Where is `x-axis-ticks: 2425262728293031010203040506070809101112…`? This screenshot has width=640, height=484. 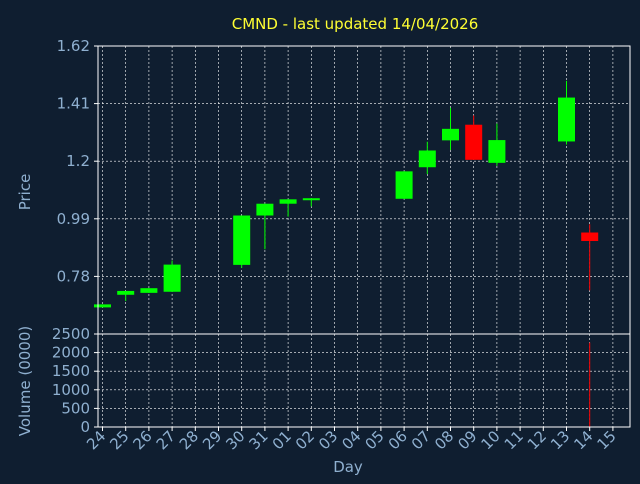 x-axis-ticks: 2425262728293031010203040506070809101112… is located at coordinates (351, 440).